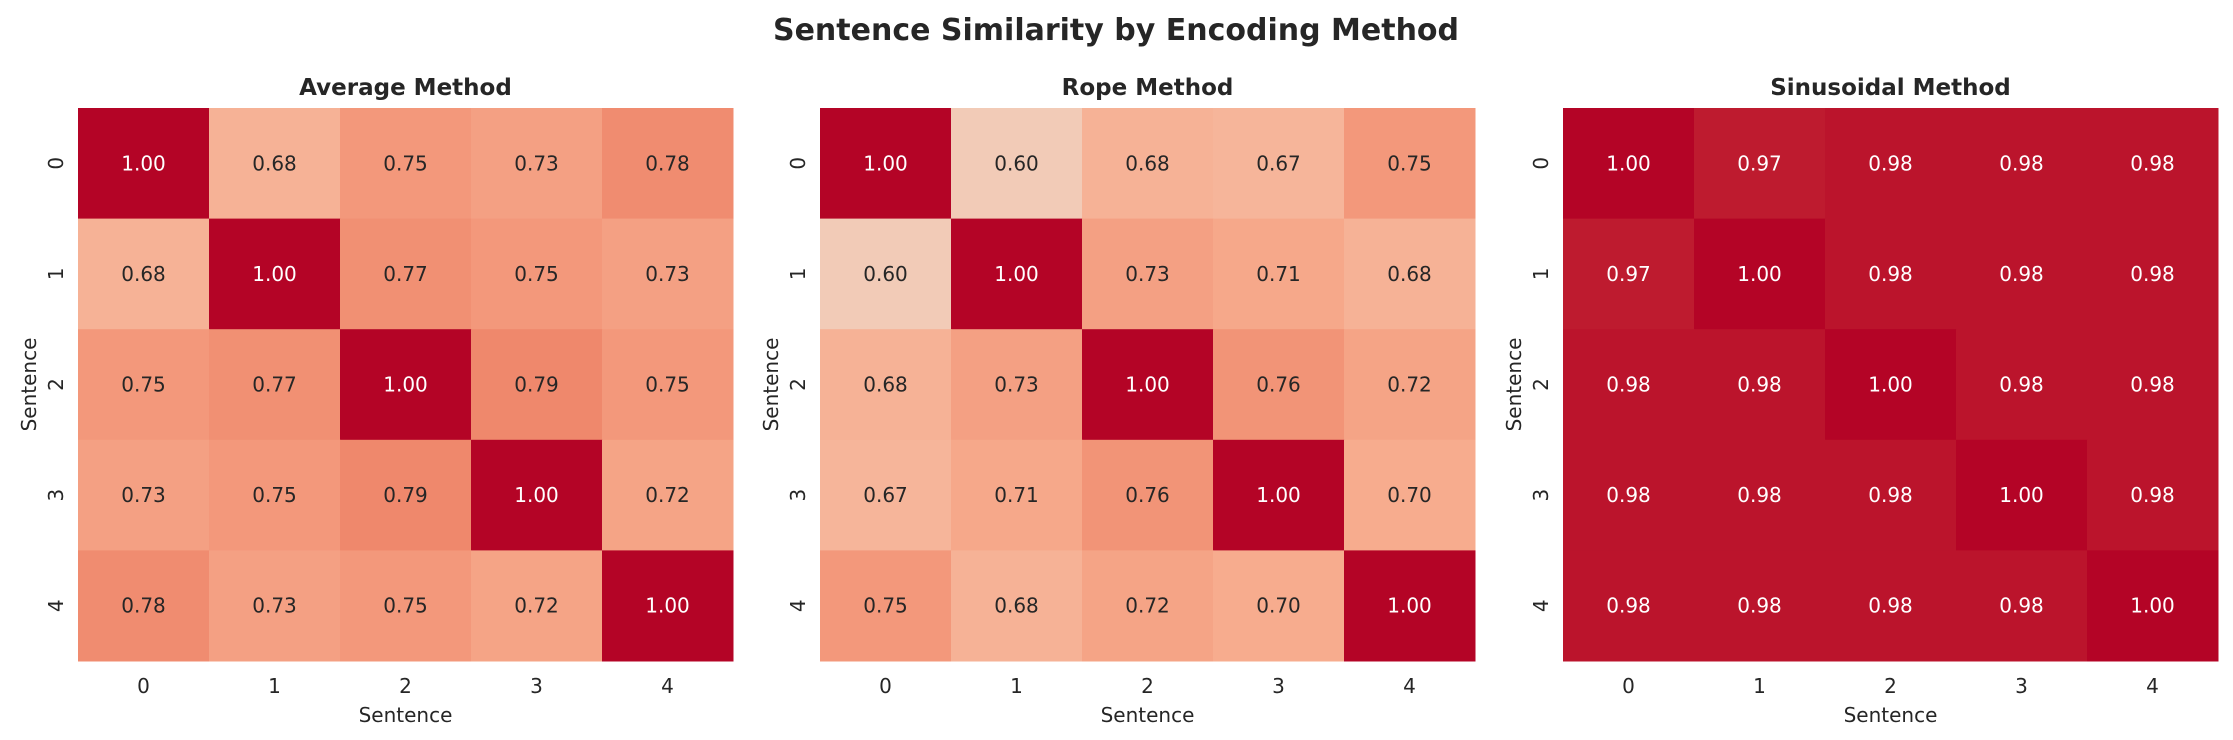 Image resolution: width=2233 pixels, height=740 pixels. I want to click on cell-label: 0.79, so click(536, 385).